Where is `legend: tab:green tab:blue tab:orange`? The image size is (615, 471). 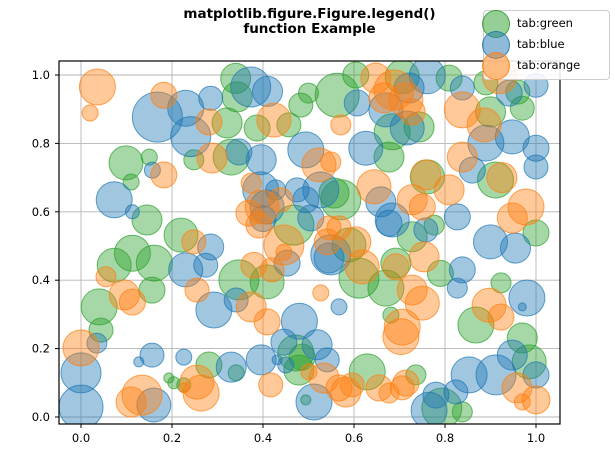
legend: tab:green tab:blue tab:orange is located at coordinates (546, 44).